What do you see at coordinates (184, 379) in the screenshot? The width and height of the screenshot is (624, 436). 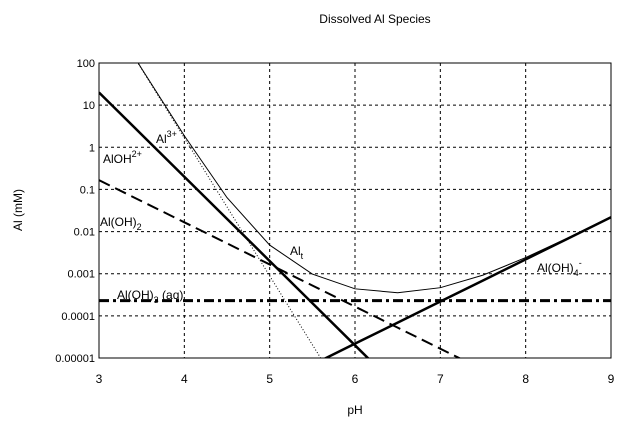 I see `x-tick-label: 4` at bounding box center [184, 379].